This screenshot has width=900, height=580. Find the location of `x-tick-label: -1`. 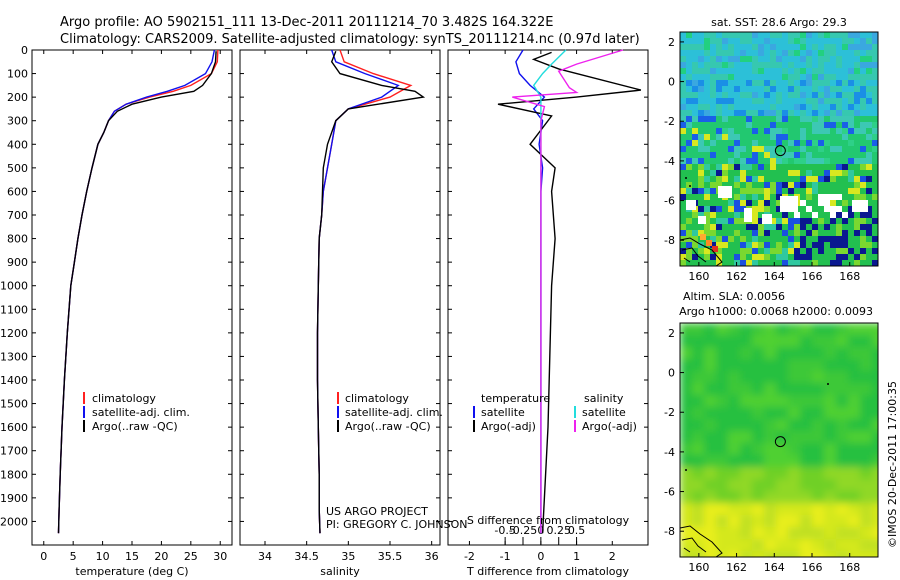

x-tick-label: -1 is located at coordinates (505, 556).